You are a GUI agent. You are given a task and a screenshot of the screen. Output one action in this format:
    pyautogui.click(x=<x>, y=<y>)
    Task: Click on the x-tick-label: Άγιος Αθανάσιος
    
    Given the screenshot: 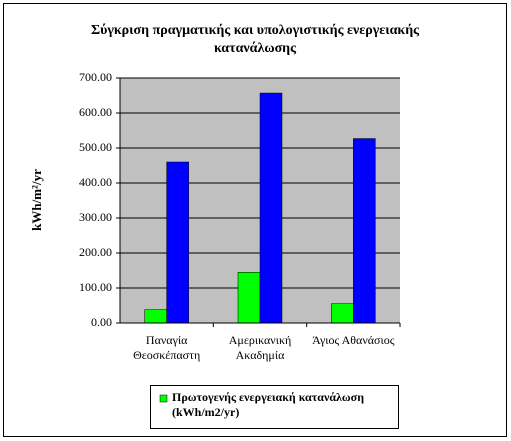 What is the action you would take?
    pyautogui.click(x=353, y=340)
    